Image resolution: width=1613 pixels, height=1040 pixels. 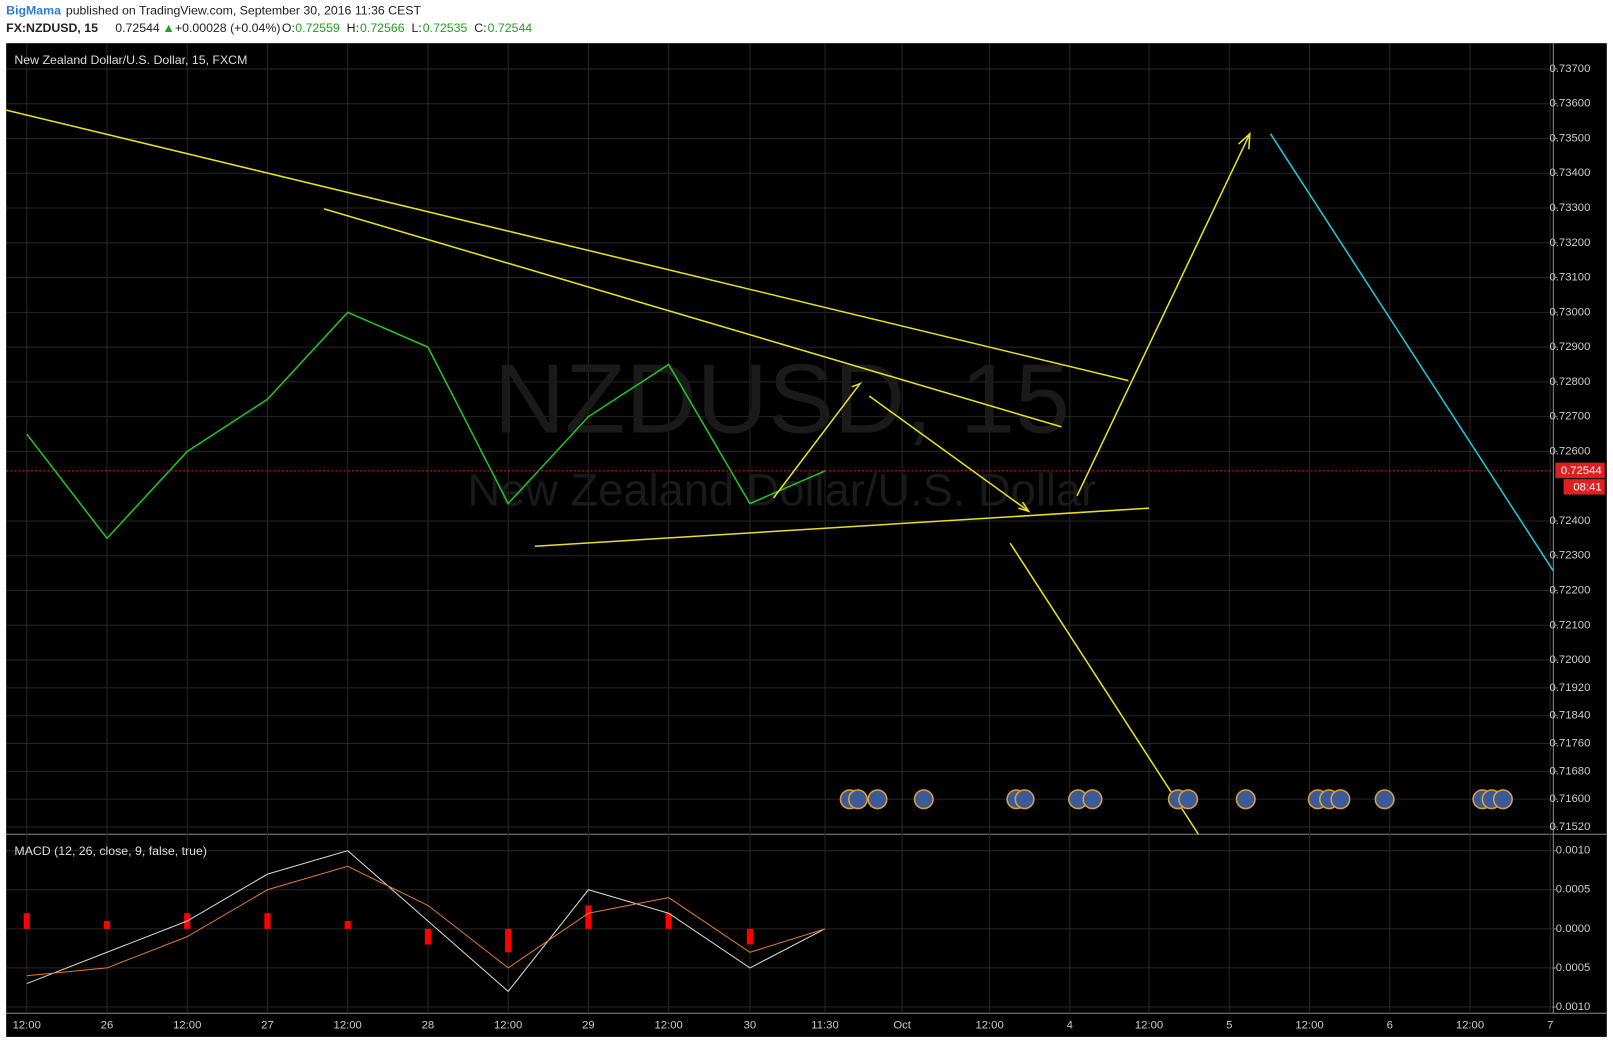 What do you see at coordinates (1571, 1007) in the screenshot?
I see `y-tick-label: -0.0010` at bounding box center [1571, 1007].